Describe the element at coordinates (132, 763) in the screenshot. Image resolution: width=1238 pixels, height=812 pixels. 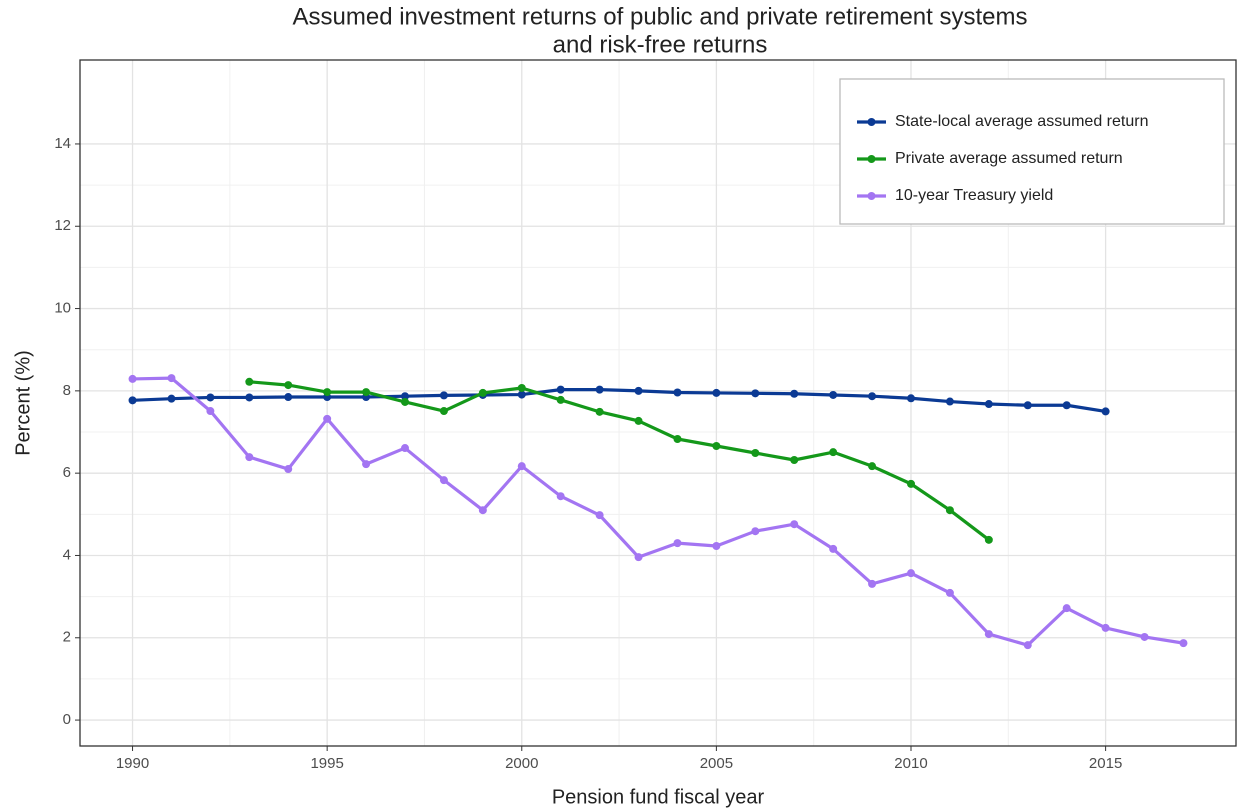
I see `x-tick-label: 1990` at that location.